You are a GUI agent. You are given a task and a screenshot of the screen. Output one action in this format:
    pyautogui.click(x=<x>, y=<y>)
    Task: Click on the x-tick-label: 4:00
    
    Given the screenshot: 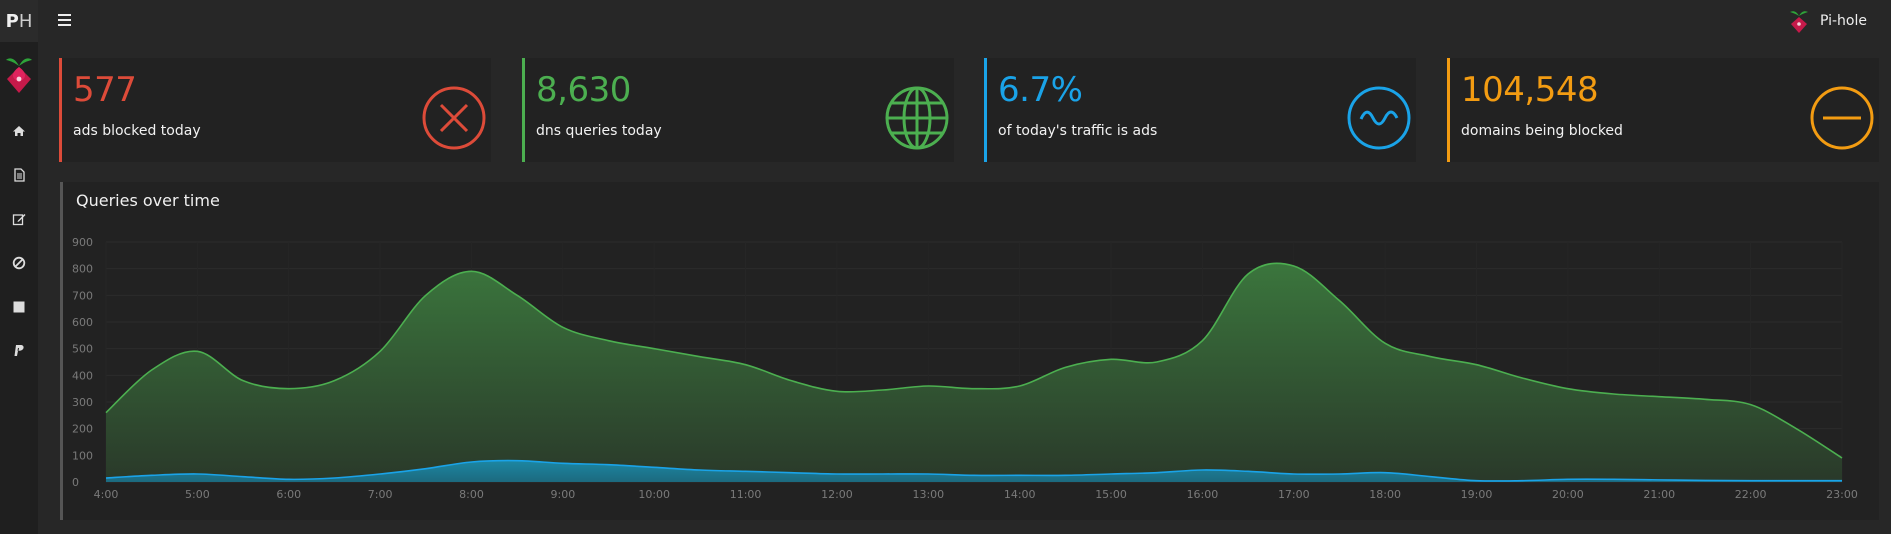 What is the action you would take?
    pyautogui.click(x=106, y=494)
    